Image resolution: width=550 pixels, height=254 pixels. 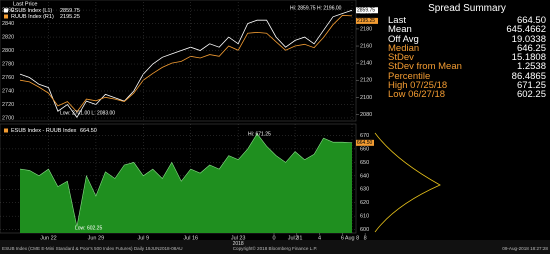 What do you see at coordinates (32, 17) in the screenshot?
I see `legend-entry: RUUB Index (R1)` at bounding box center [32, 17].